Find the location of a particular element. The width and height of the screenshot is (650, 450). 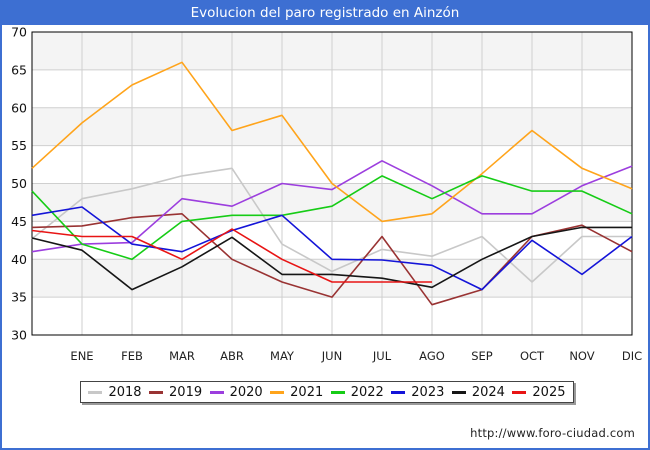

legend-label-2023: 2023 is located at coordinates (428, 392).